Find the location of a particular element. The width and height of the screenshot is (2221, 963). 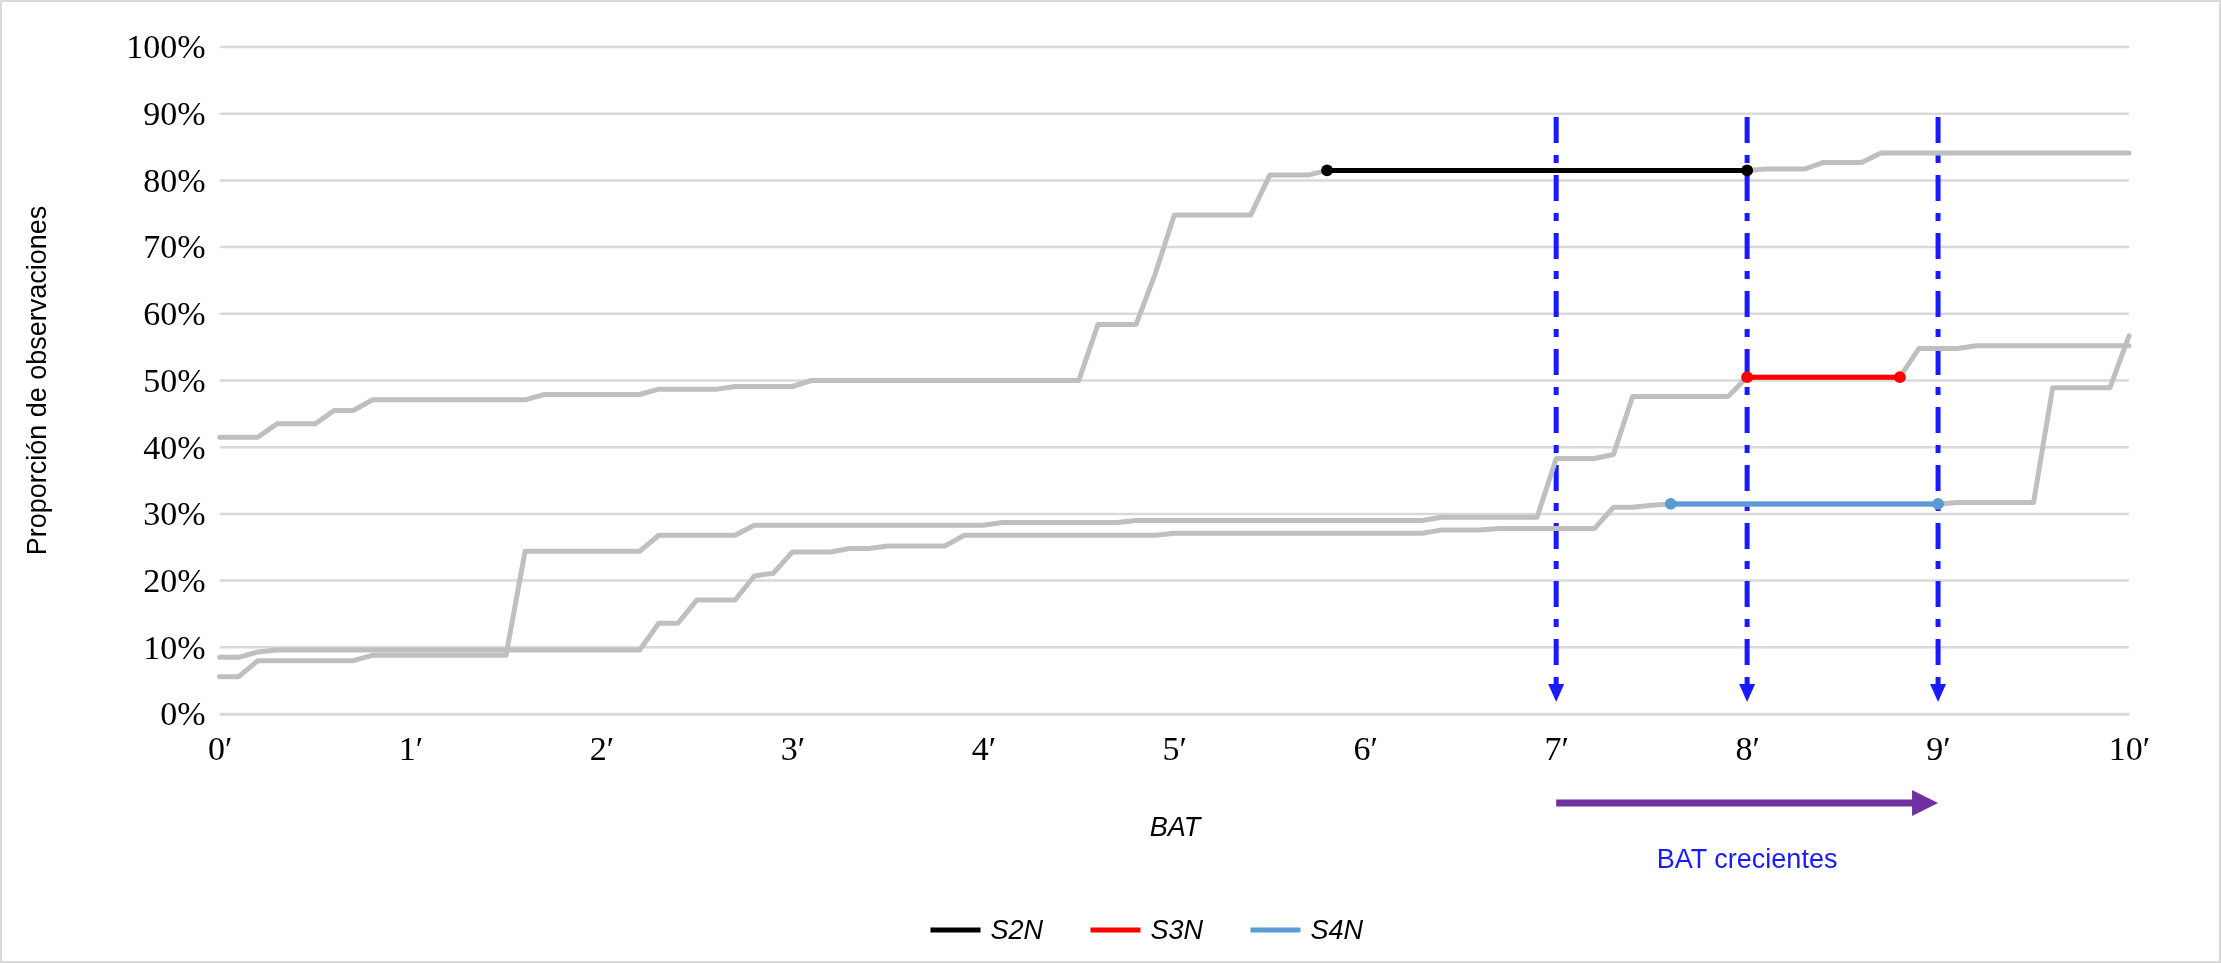

y-axis-title: Proporción de observaciones is located at coordinates (37, 380).